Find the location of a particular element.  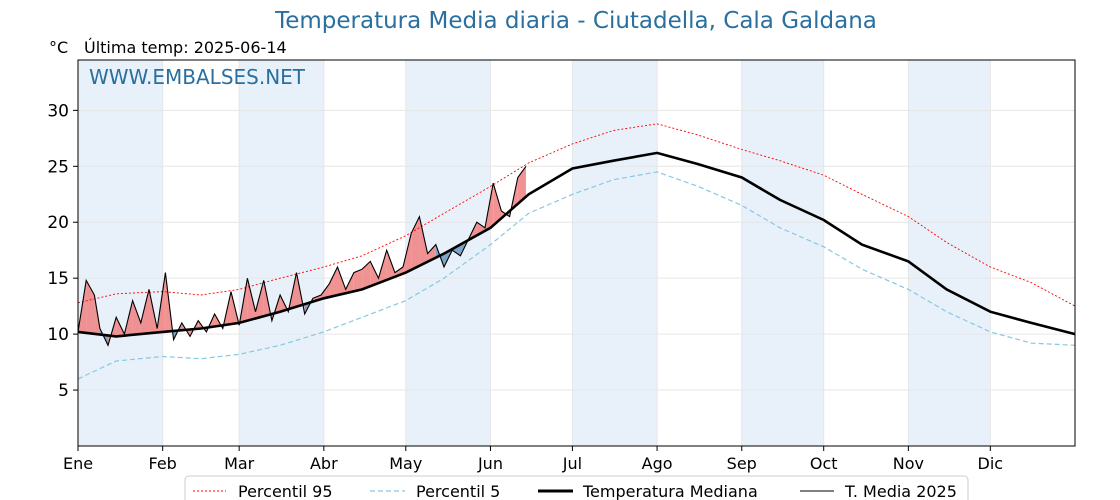

y-tick-label: 25 is located at coordinates (58, 167).